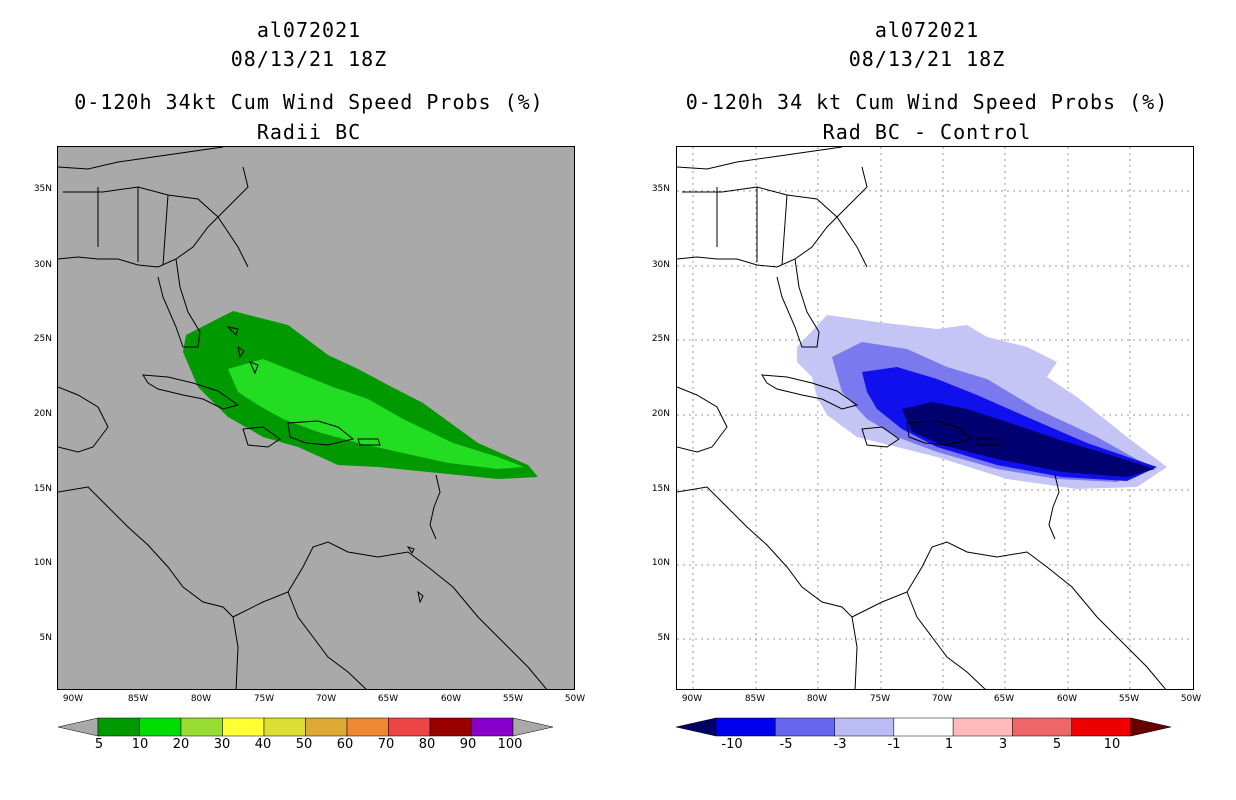 The image size is (1236, 800). Describe the element at coordinates (264, 699) in the screenshot. I see `left-lon-label: 75W` at that location.